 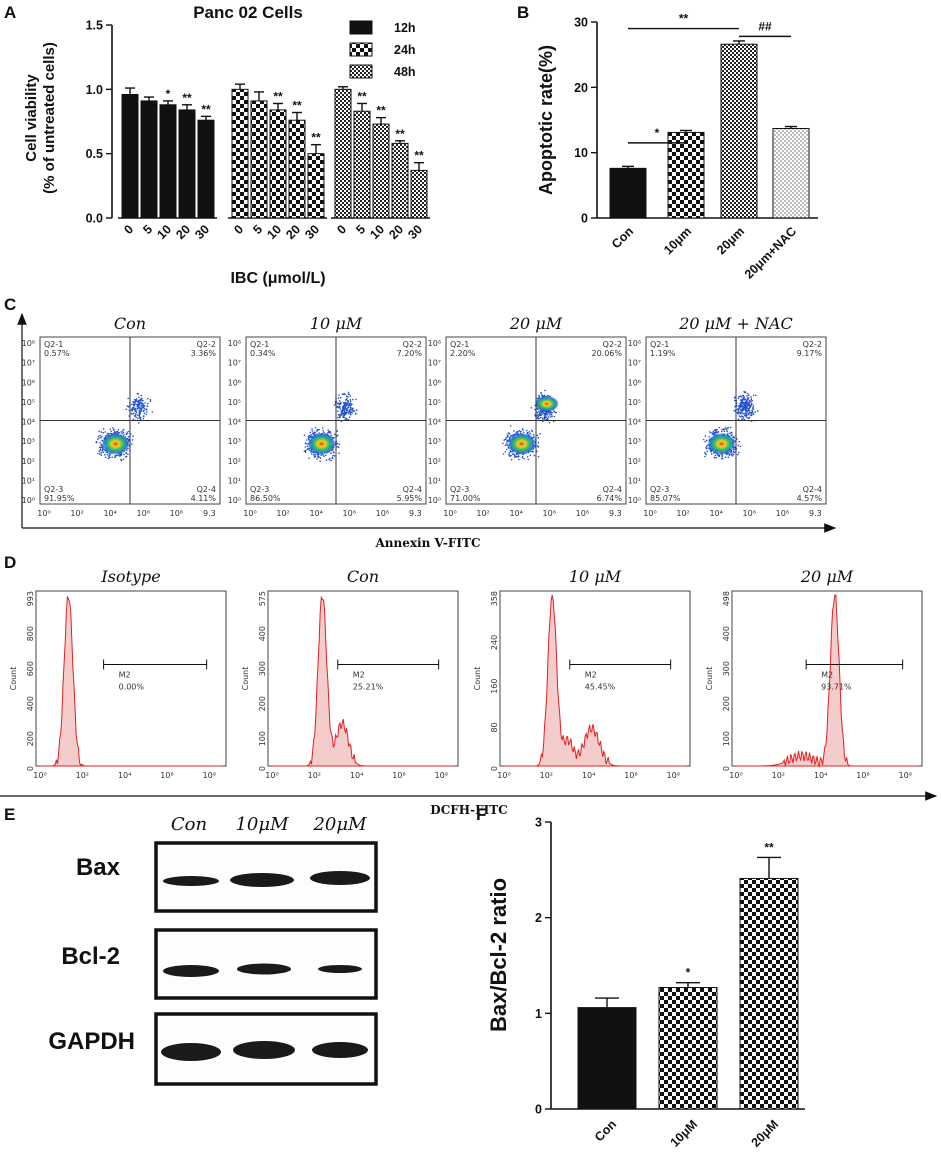 What do you see at coordinates (688, 1048) in the screenshot?
I see `chart-f-bar-10μM` at bounding box center [688, 1048].